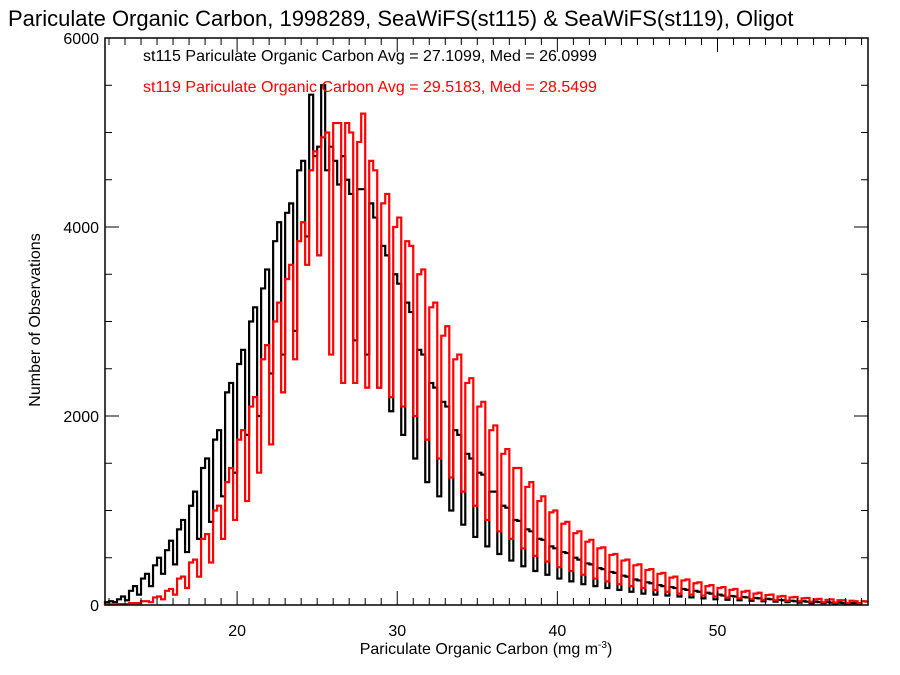 This screenshot has height=675, width=900. Describe the element at coordinates (479, 649) in the screenshot. I see `x-axis-label-main: Pariculate Organic Carbon (mg m` at that location.